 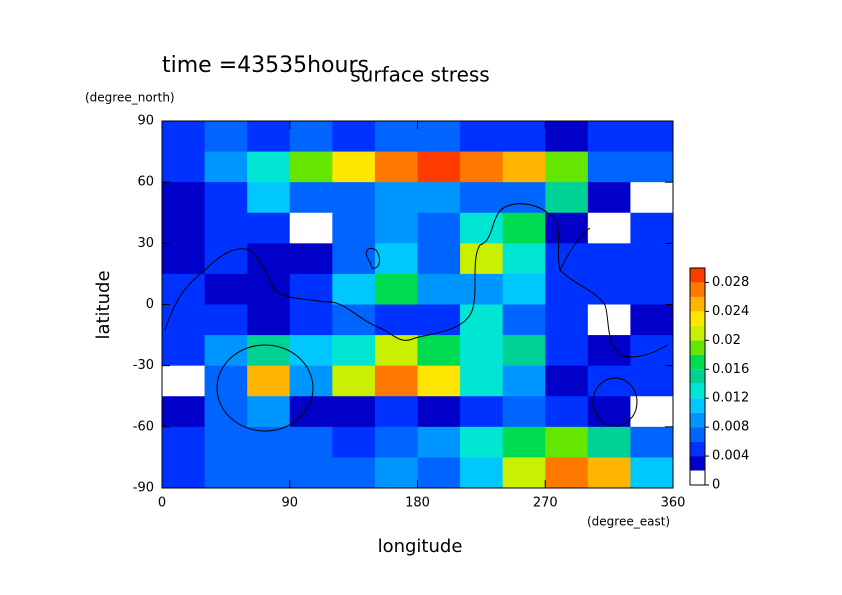 What do you see at coordinates (730, 398) in the screenshot?
I see `colorbar-tick-label: 0.012` at bounding box center [730, 398].